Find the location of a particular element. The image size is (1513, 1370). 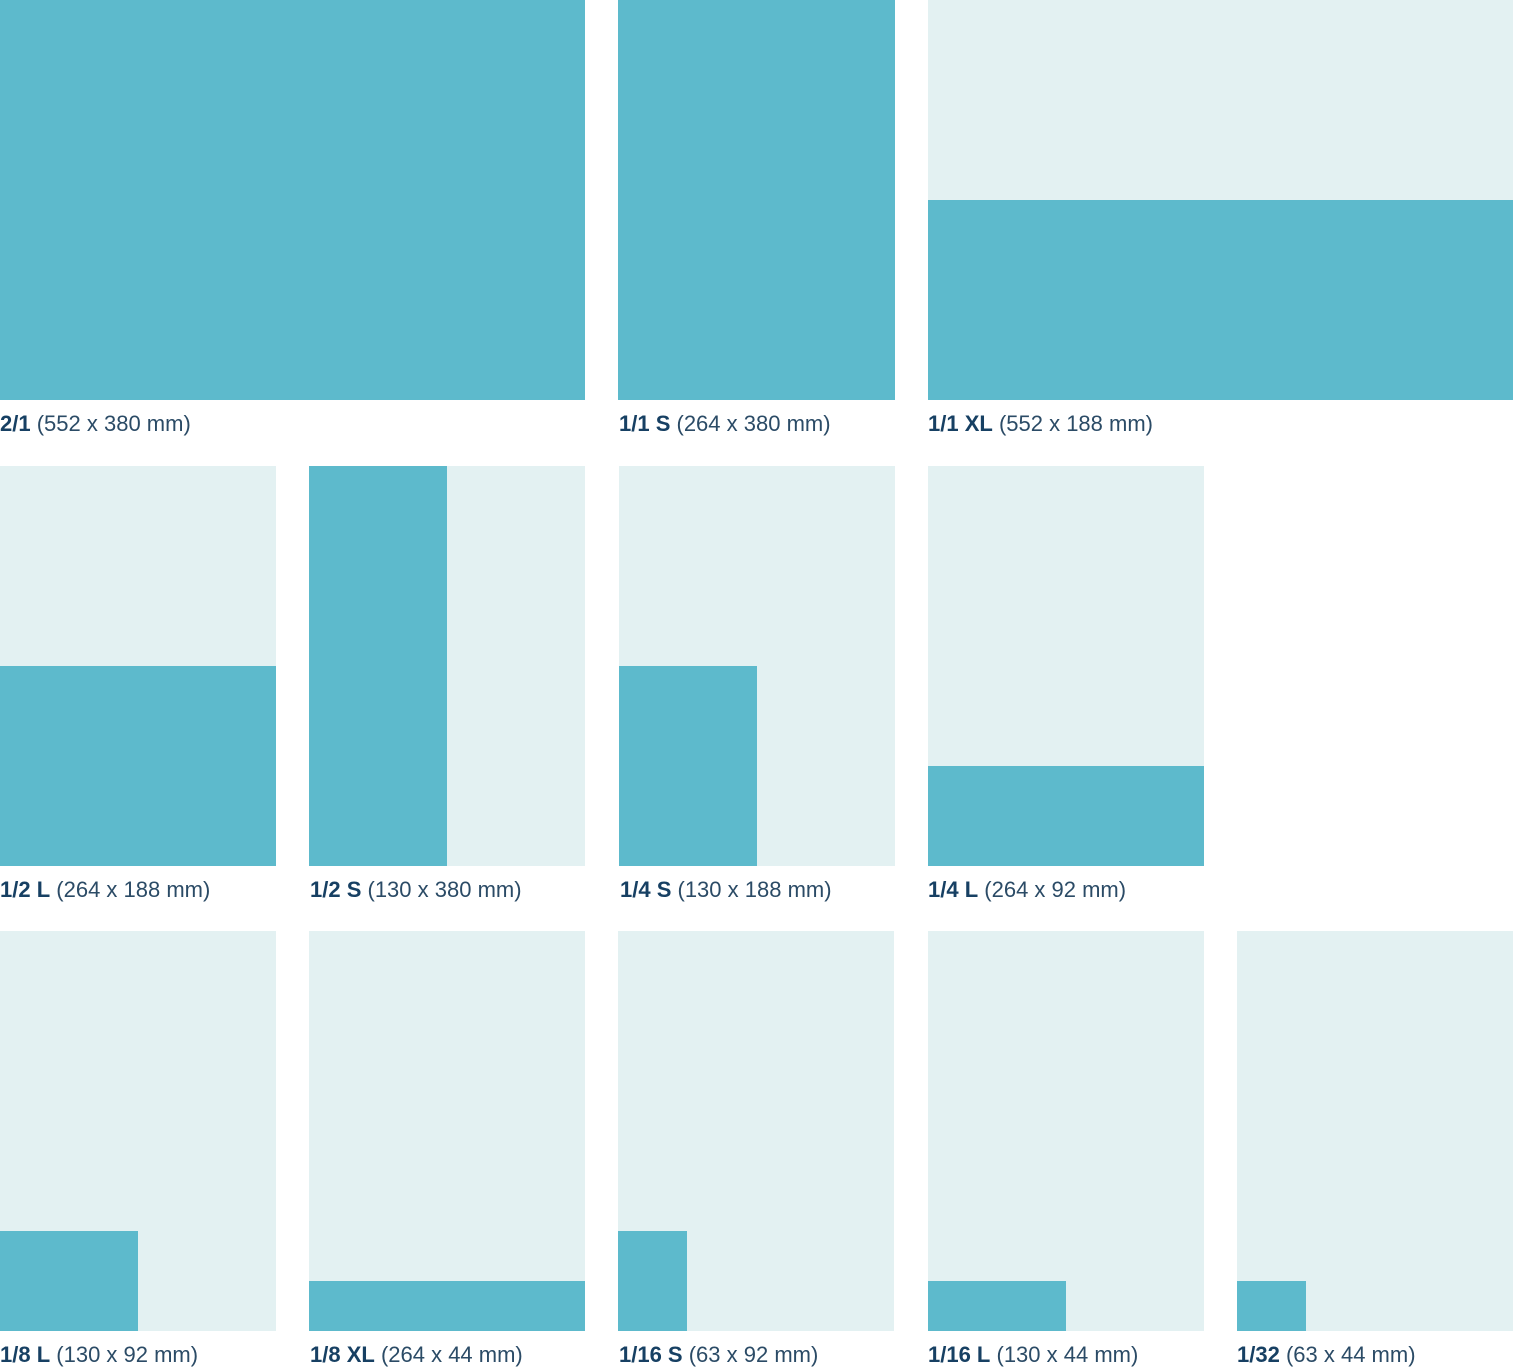

format-label: 1/4 S (130 x 188 mm) is located at coordinates (726, 890).